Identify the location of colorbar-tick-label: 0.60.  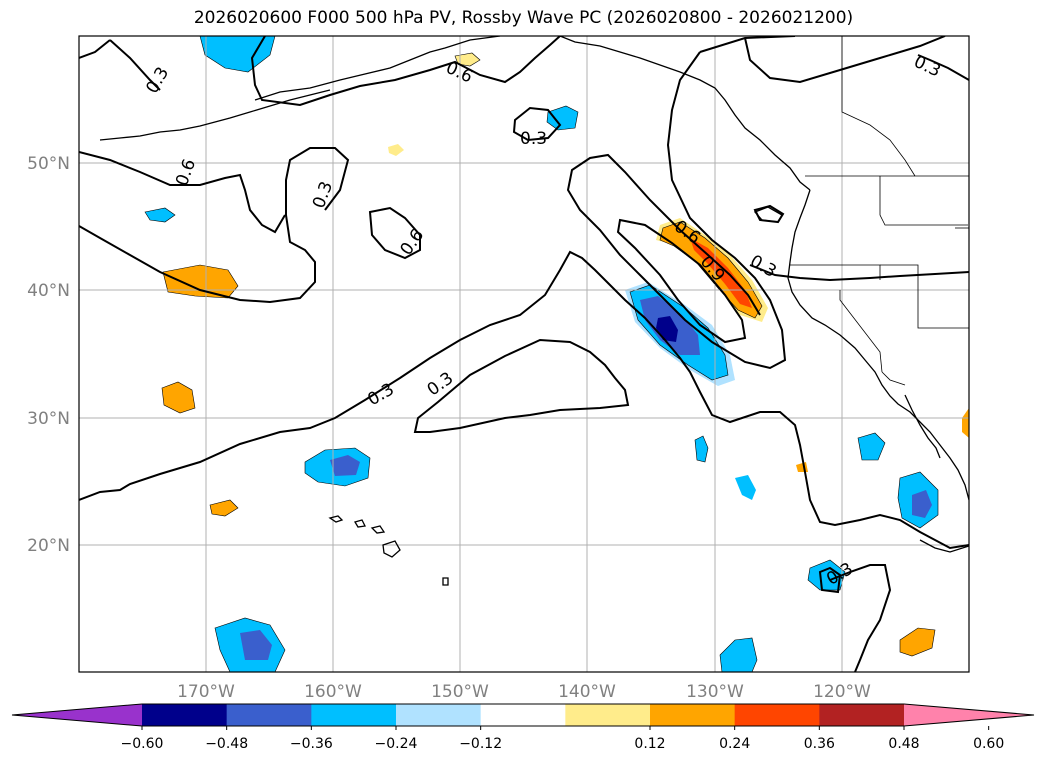
(988, 744).